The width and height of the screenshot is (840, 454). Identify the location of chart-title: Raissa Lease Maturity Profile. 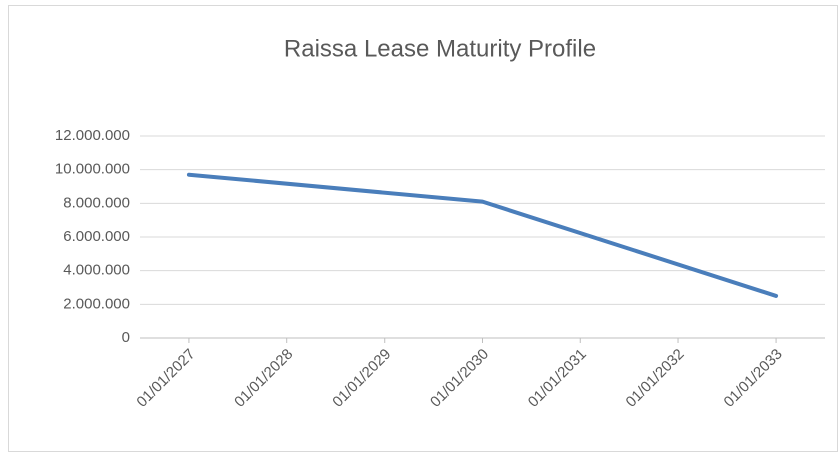
(440, 48).